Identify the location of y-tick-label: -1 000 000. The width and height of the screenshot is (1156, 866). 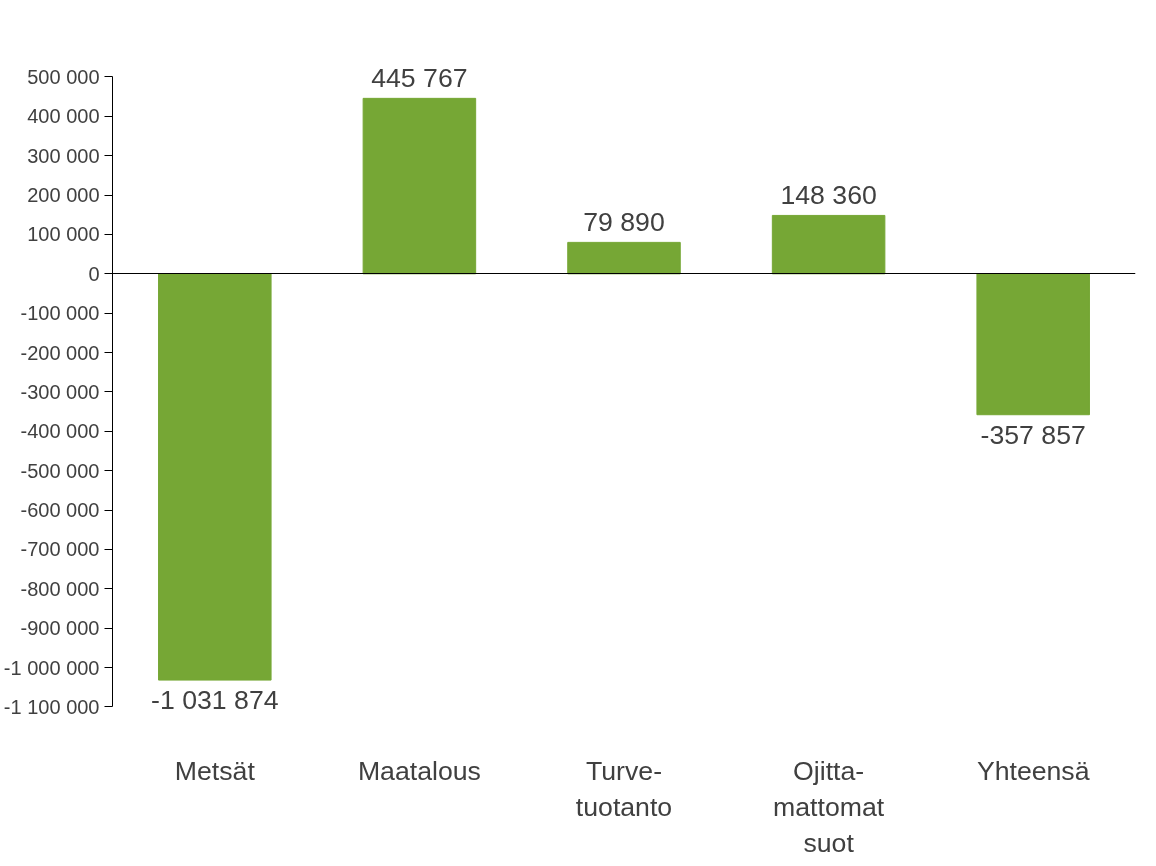
(51, 667).